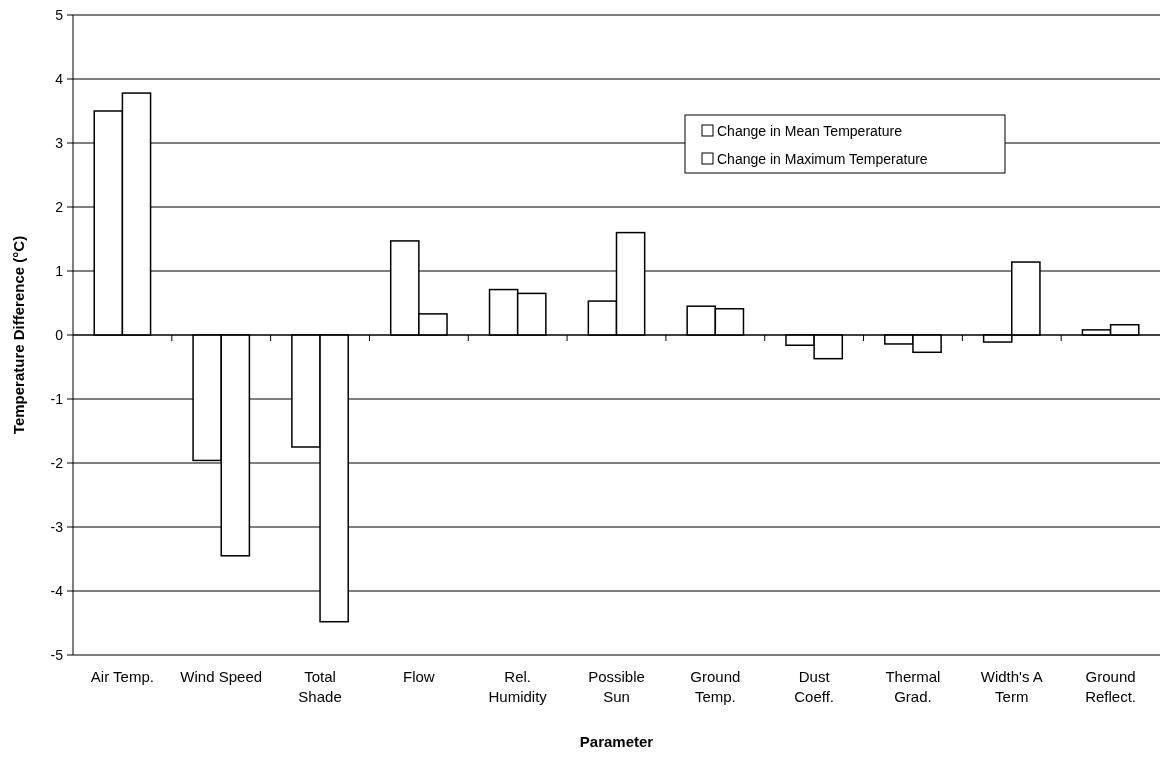 This screenshot has width=1163, height=759. I want to click on x-tick-label: Rel. Humidity, so click(518, 686).